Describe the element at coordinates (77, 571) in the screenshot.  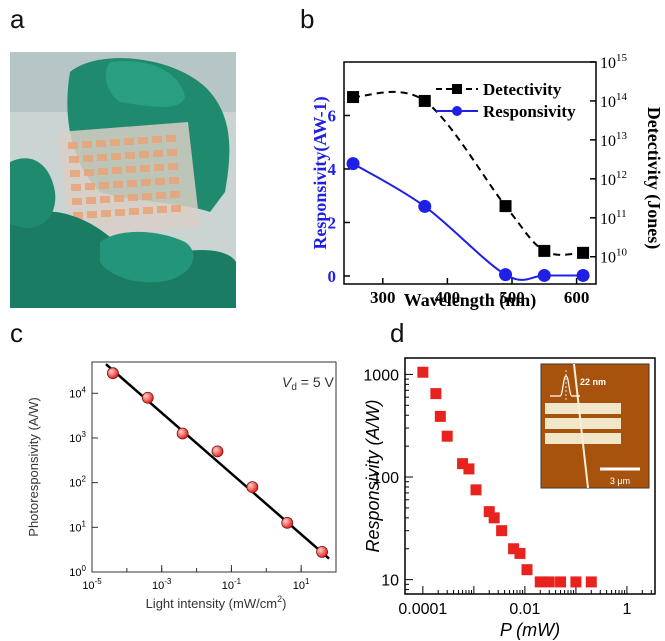
I see `chart-c-ytick-0: 10⁰` at that location.